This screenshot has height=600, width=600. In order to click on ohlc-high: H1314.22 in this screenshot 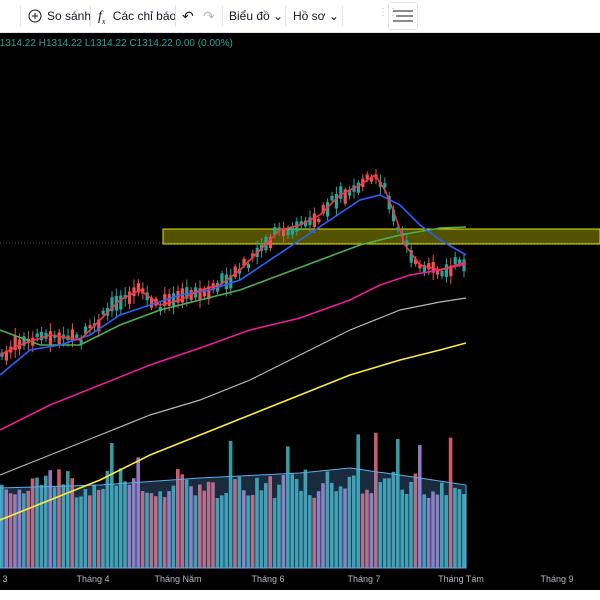, I will do `click(60, 43)`.